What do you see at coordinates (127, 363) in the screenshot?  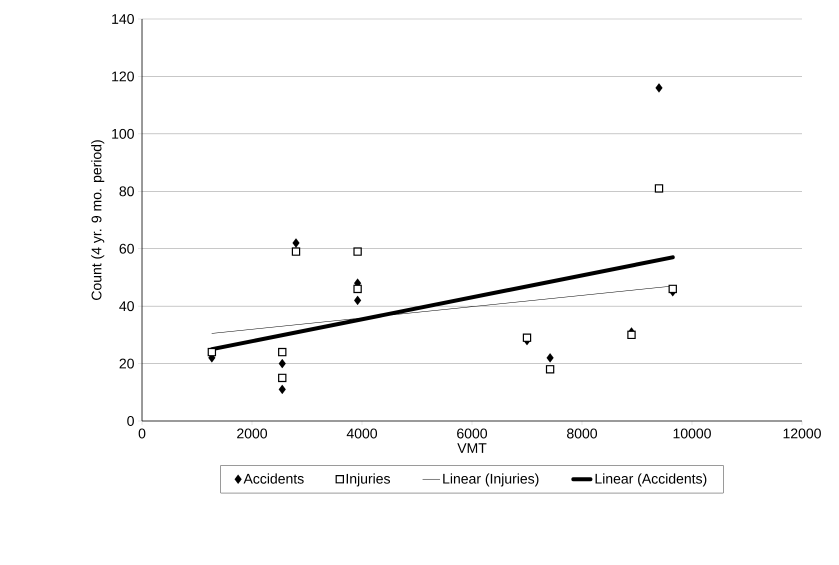 I see `y-tick-label: 20` at bounding box center [127, 363].